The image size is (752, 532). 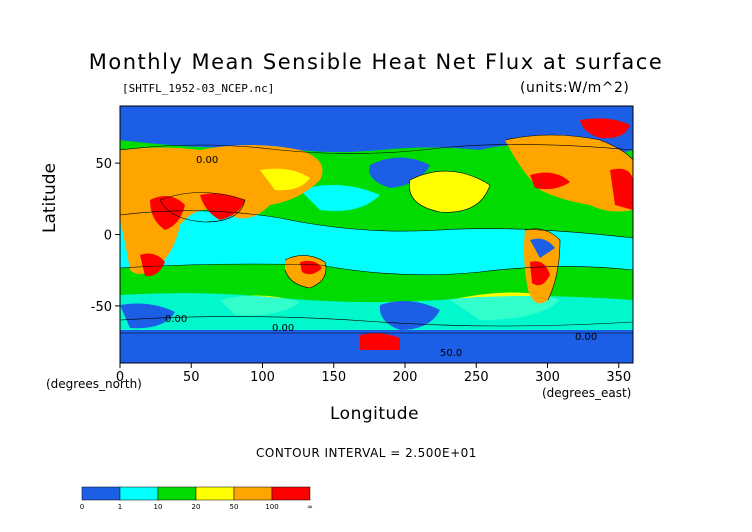 I want to click on x-tick-label: 250, so click(x=476, y=377).